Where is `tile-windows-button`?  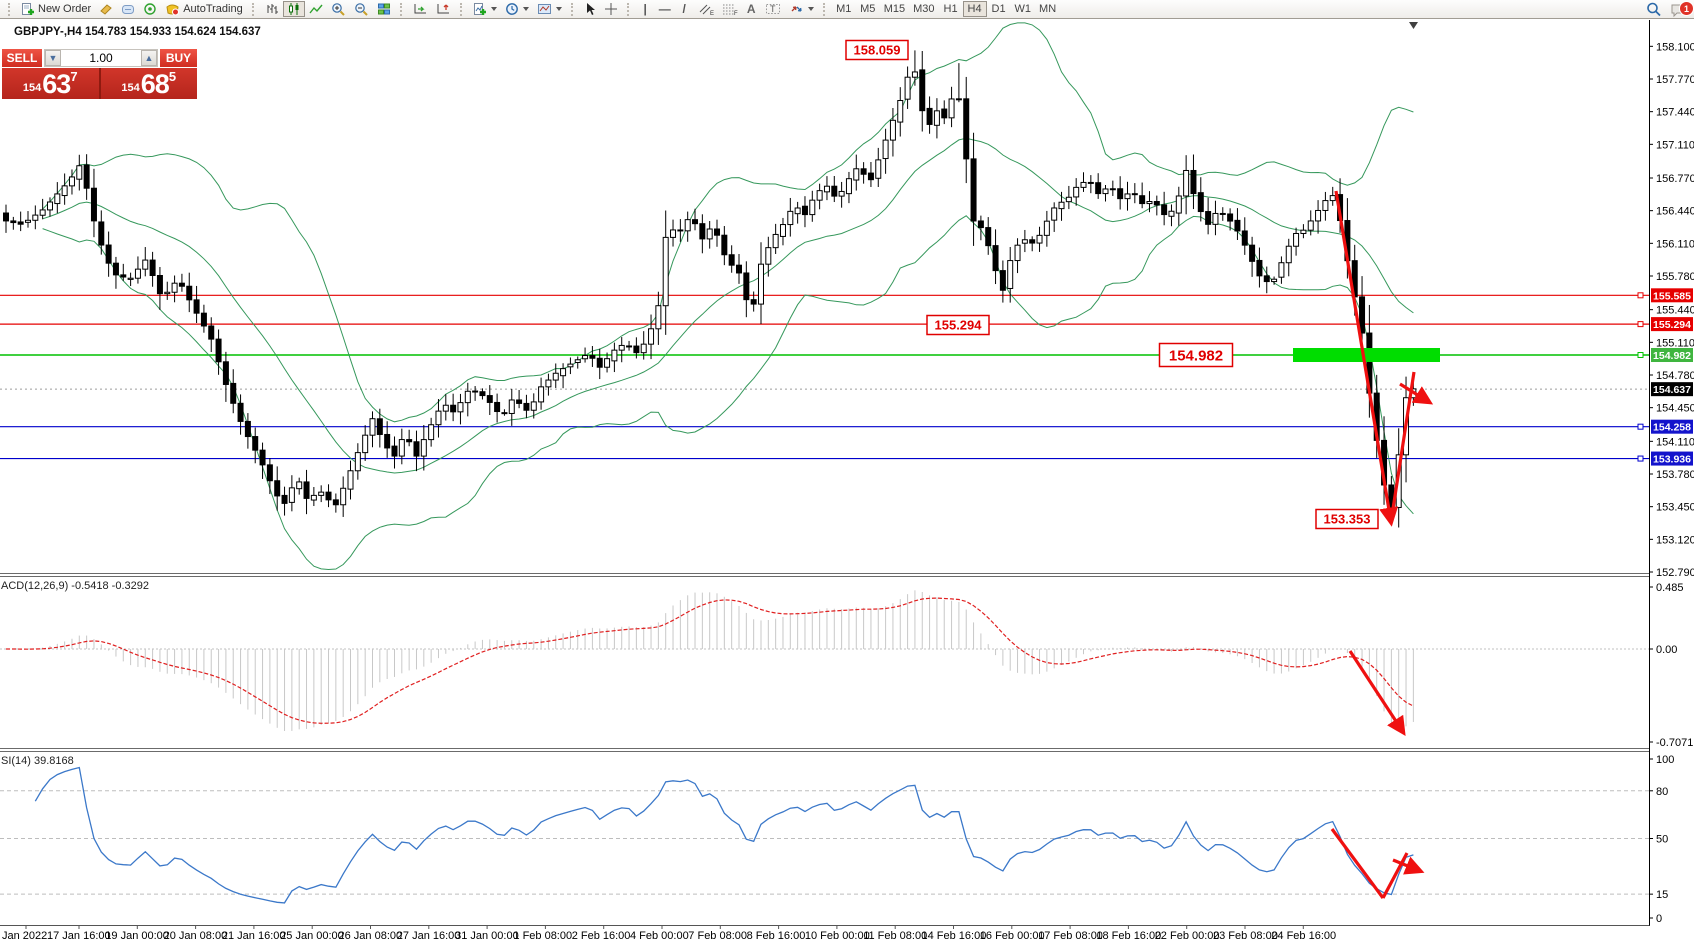 tile-windows-button is located at coordinates (384, 9).